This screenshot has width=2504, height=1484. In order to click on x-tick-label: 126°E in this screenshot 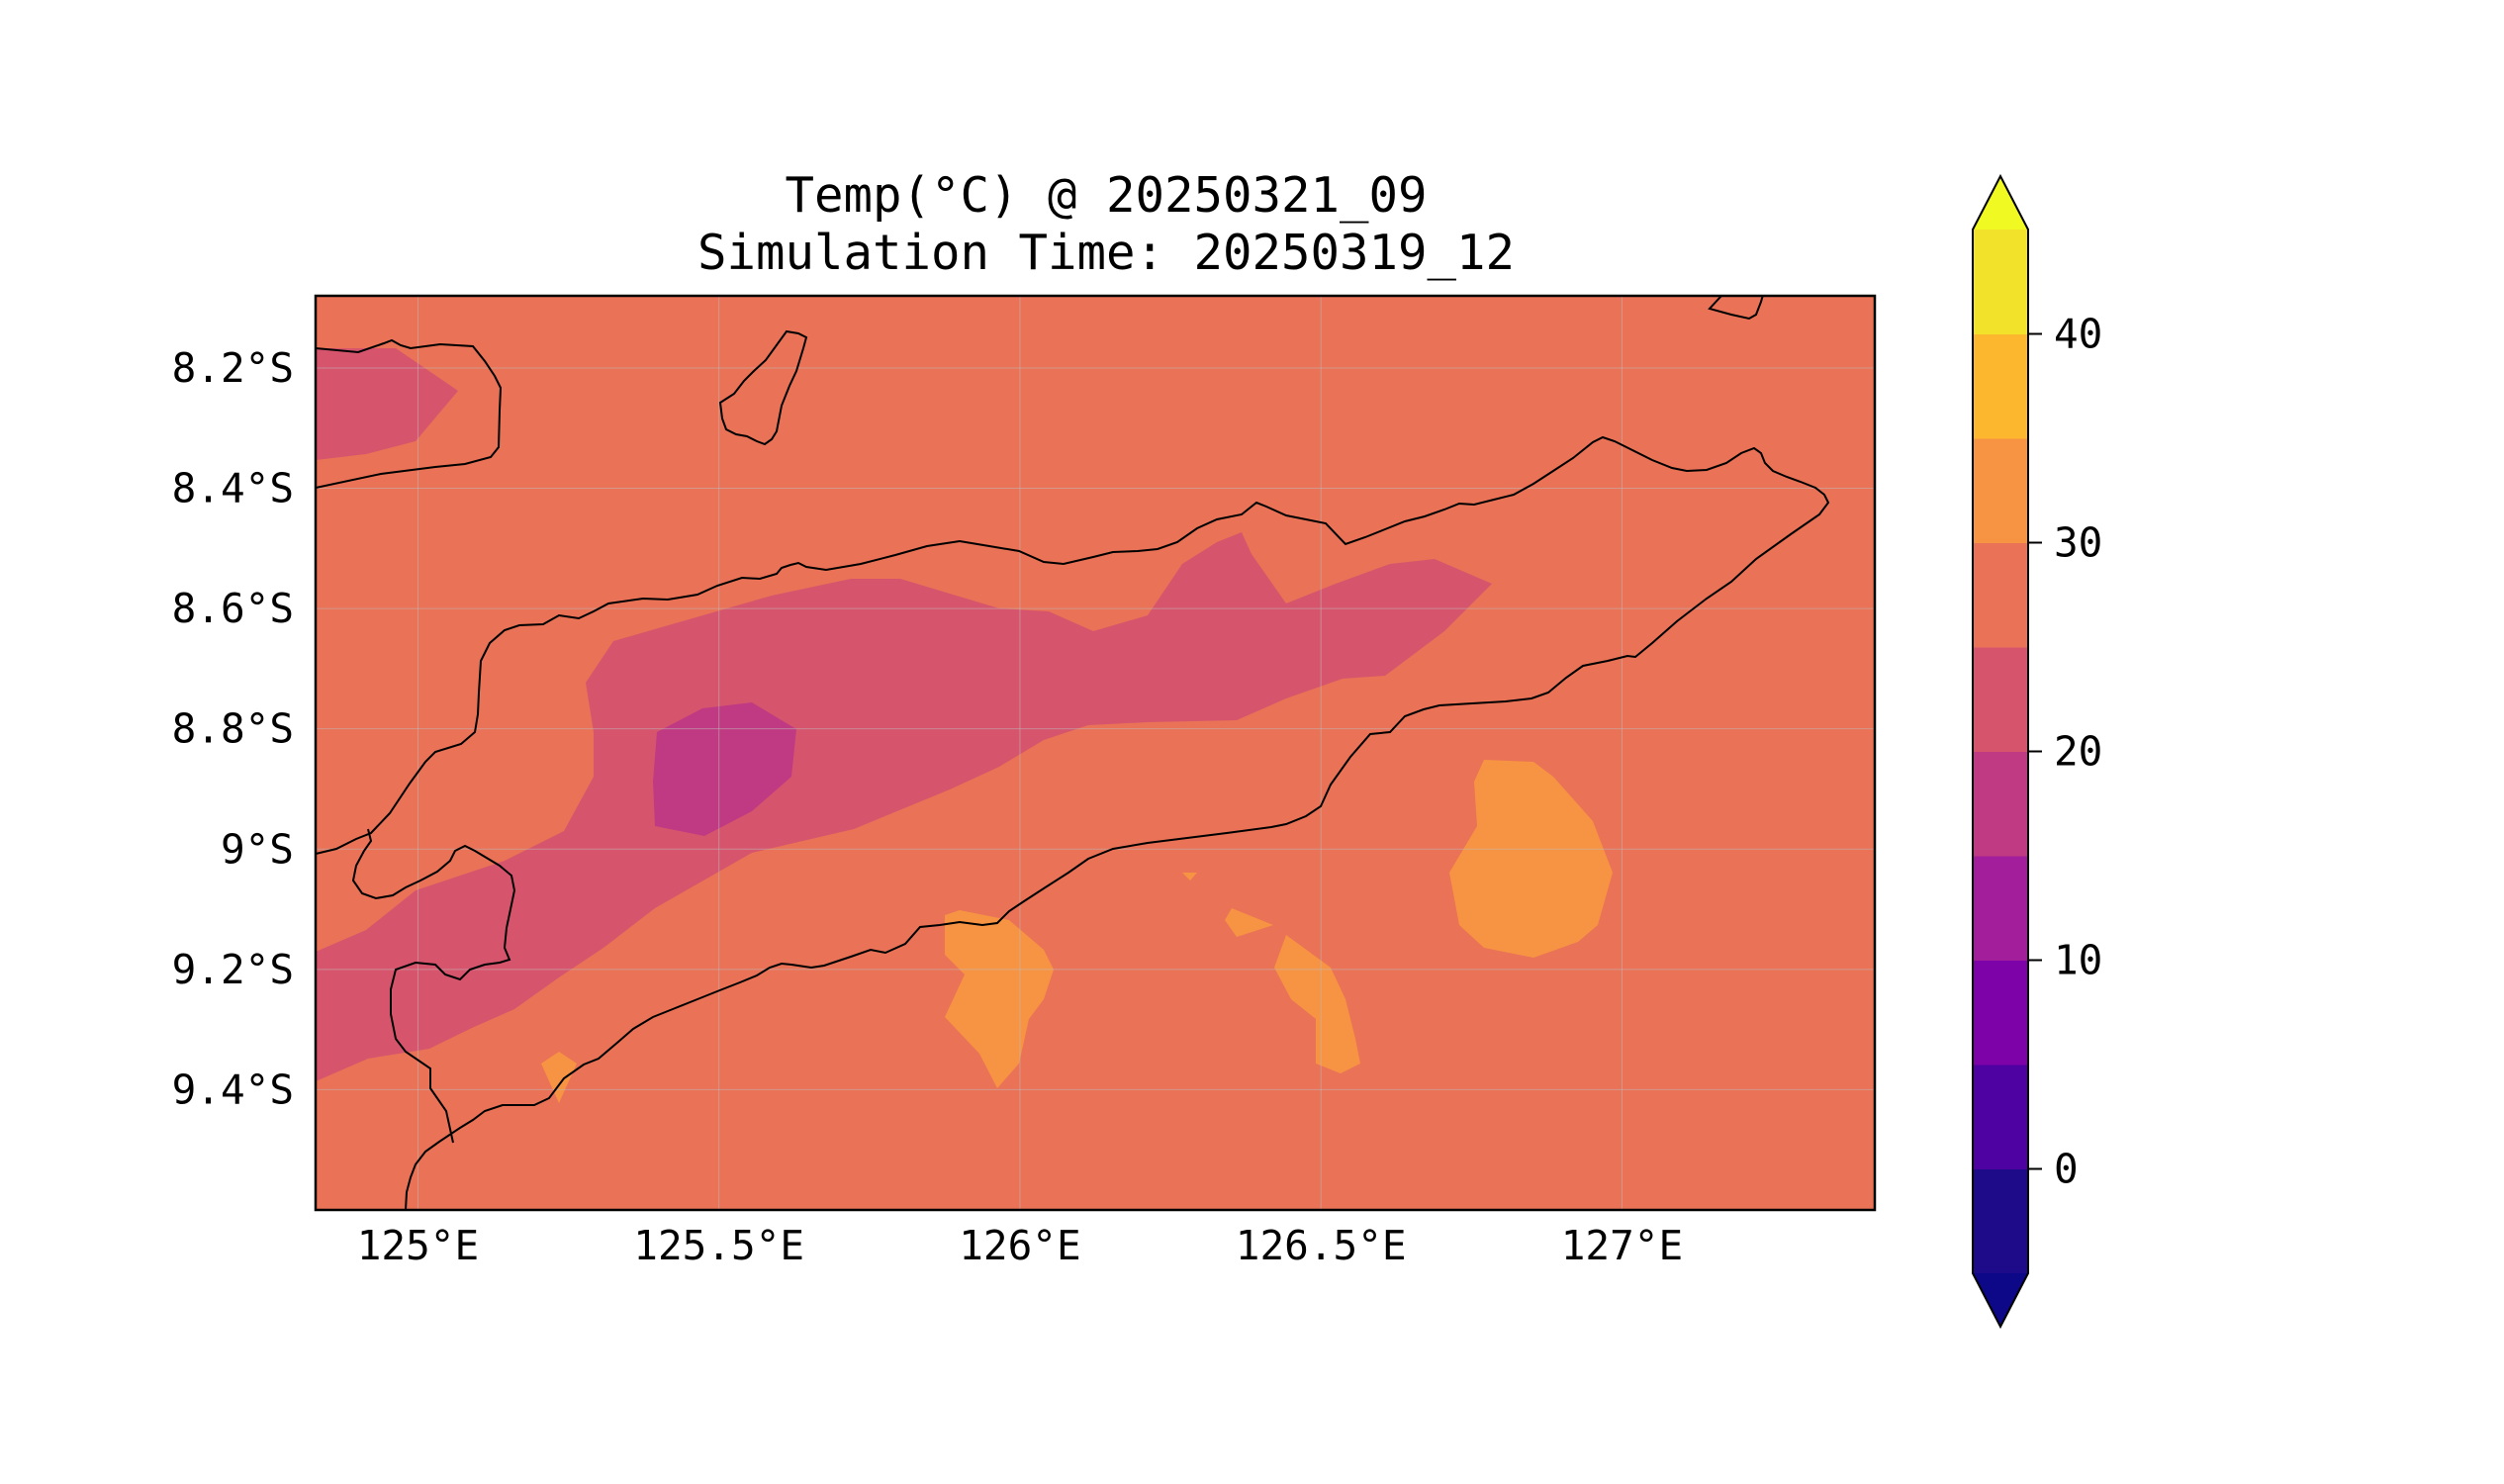, I will do `click(1019, 1245)`.